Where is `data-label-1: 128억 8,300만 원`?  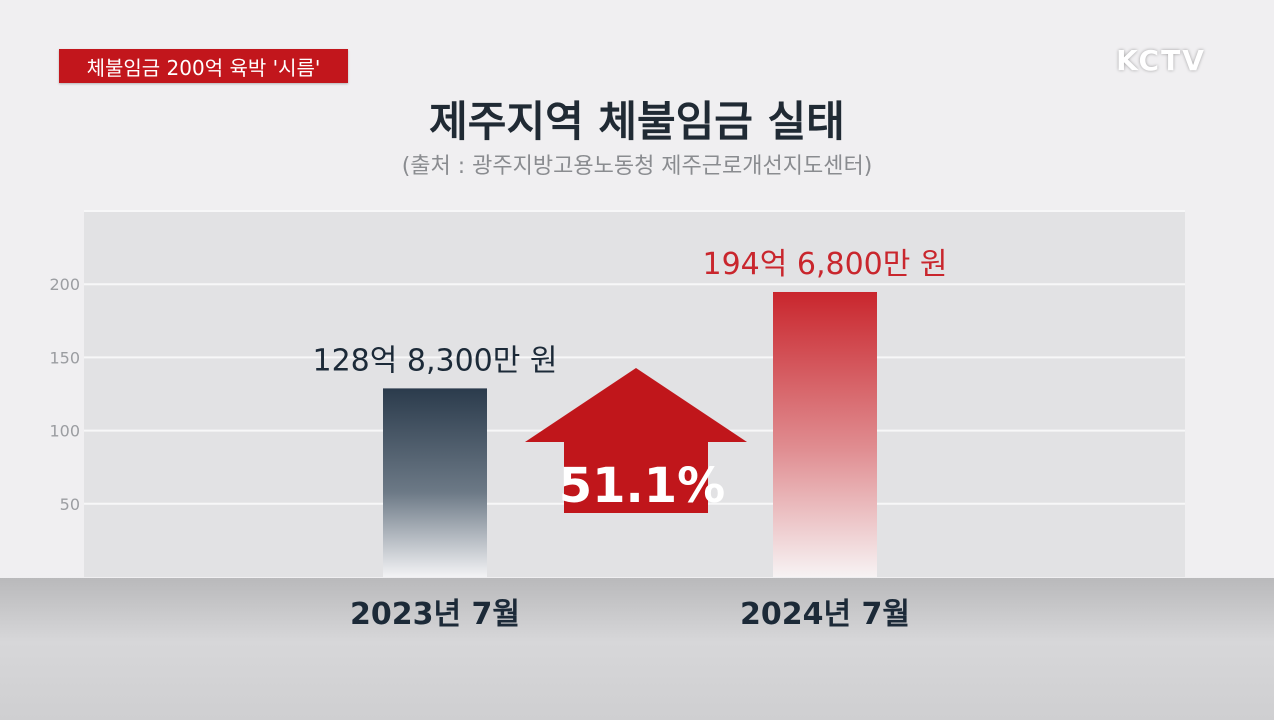
data-label-1: 128억 8,300만 원 is located at coordinates (434, 360).